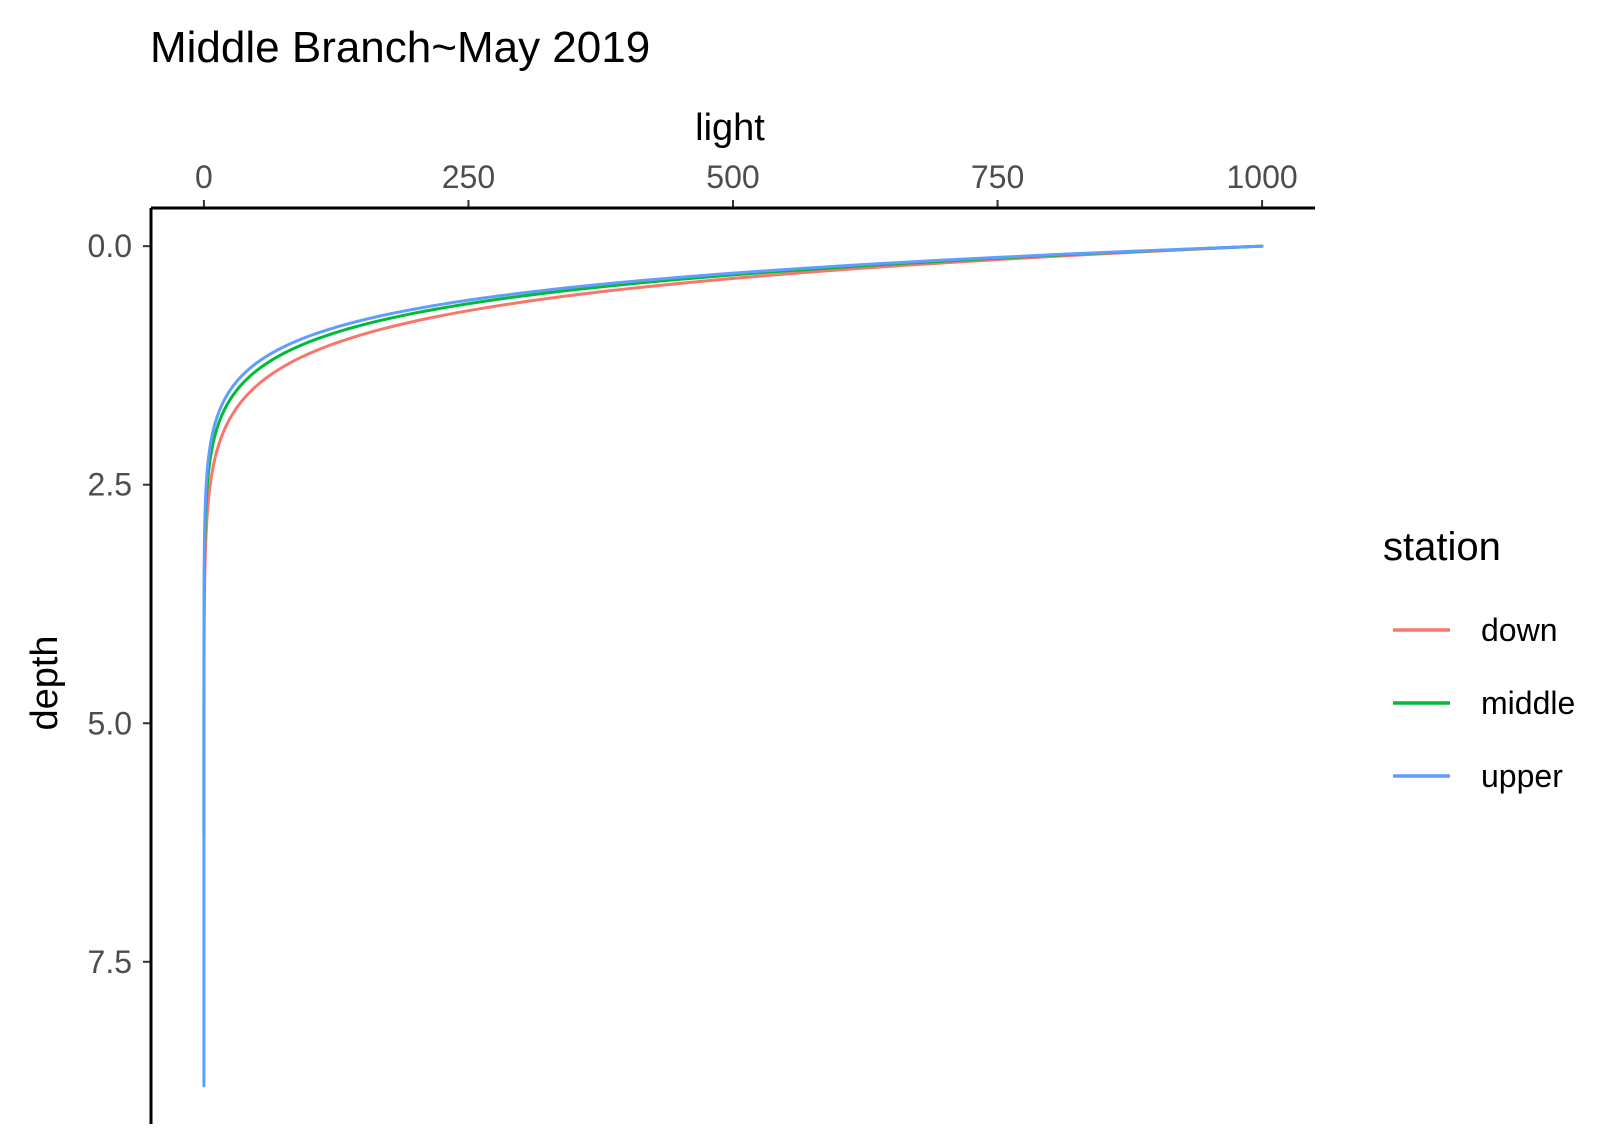 This screenshot has height=1134, width=1615. Describe the element at coordinates (400, 47) in the screenshot. I see `chart-title: Middle Branch~May 2019` at that location.